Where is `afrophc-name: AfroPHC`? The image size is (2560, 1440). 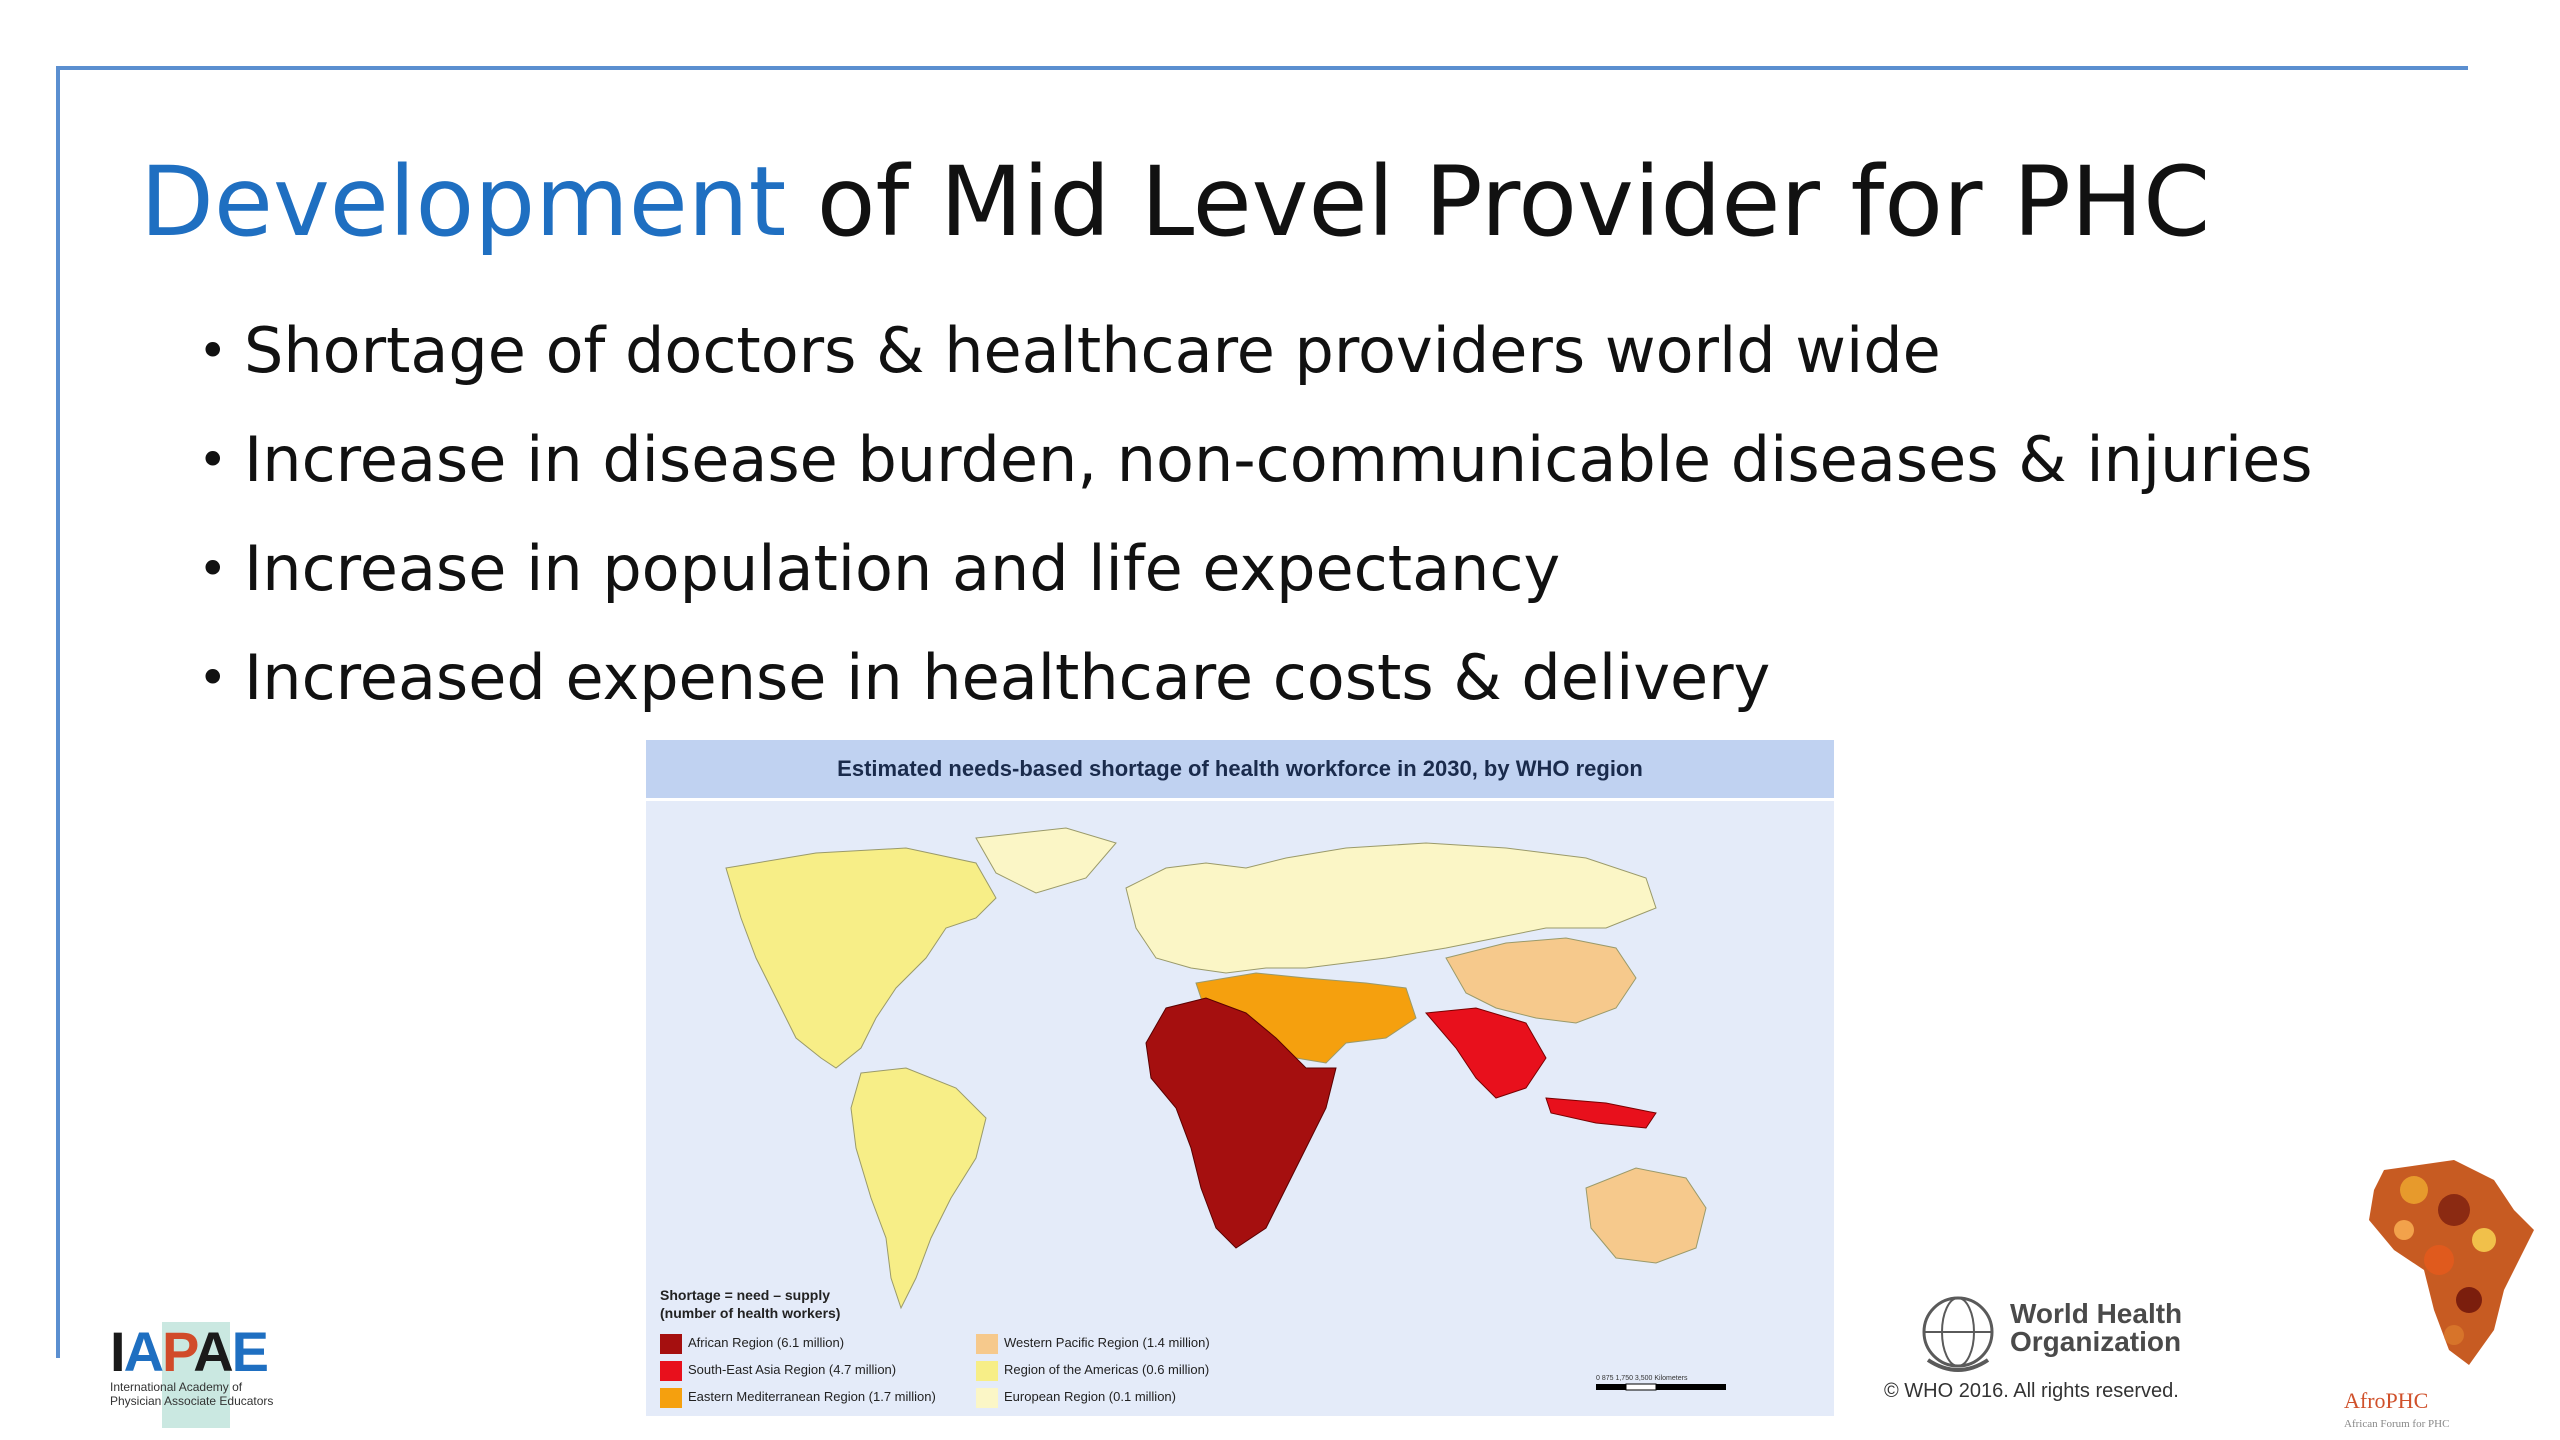 afrophc-name: AfroPHC is located at coordinates (2386, 1400).